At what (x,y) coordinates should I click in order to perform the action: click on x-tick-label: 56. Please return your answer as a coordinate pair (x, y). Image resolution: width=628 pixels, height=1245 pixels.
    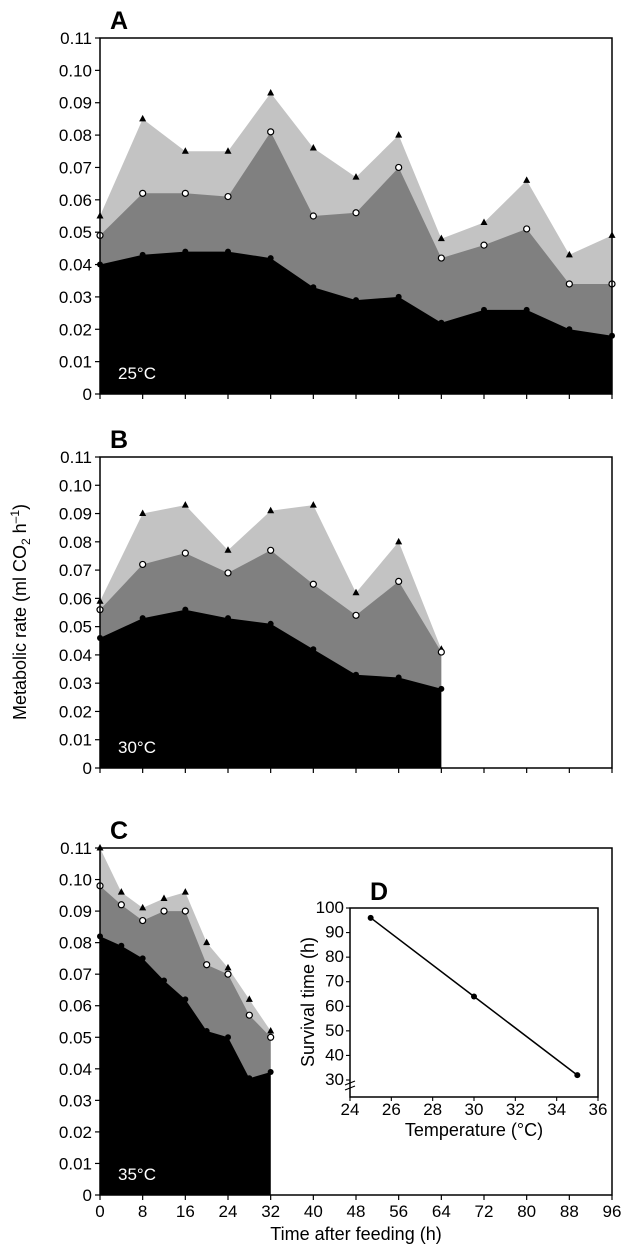
    Looking at the image, I should click on (398, 1211).